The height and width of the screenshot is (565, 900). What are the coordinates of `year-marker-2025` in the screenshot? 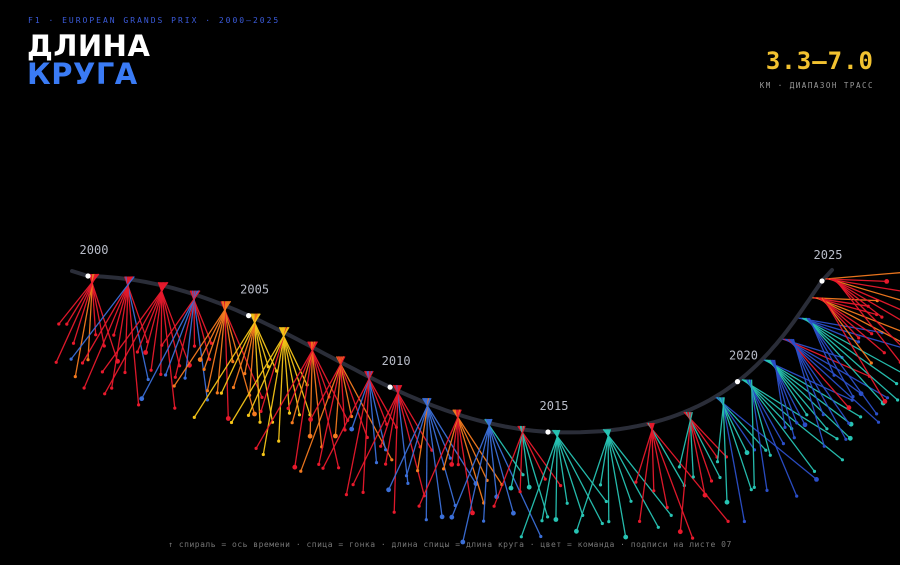 It's located at (822, 281).